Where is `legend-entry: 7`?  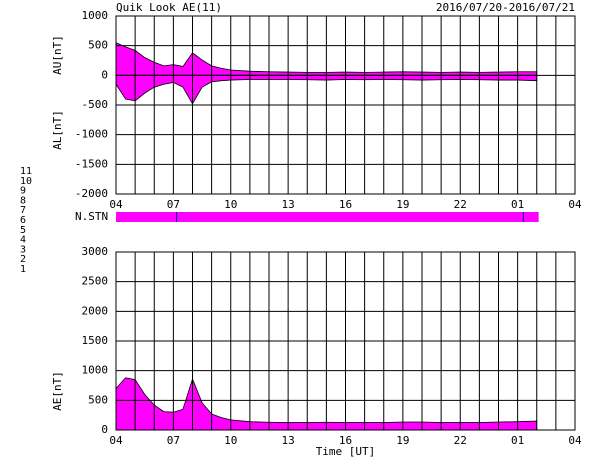 legend-entry: 7 is located at coordinates (23, 210).